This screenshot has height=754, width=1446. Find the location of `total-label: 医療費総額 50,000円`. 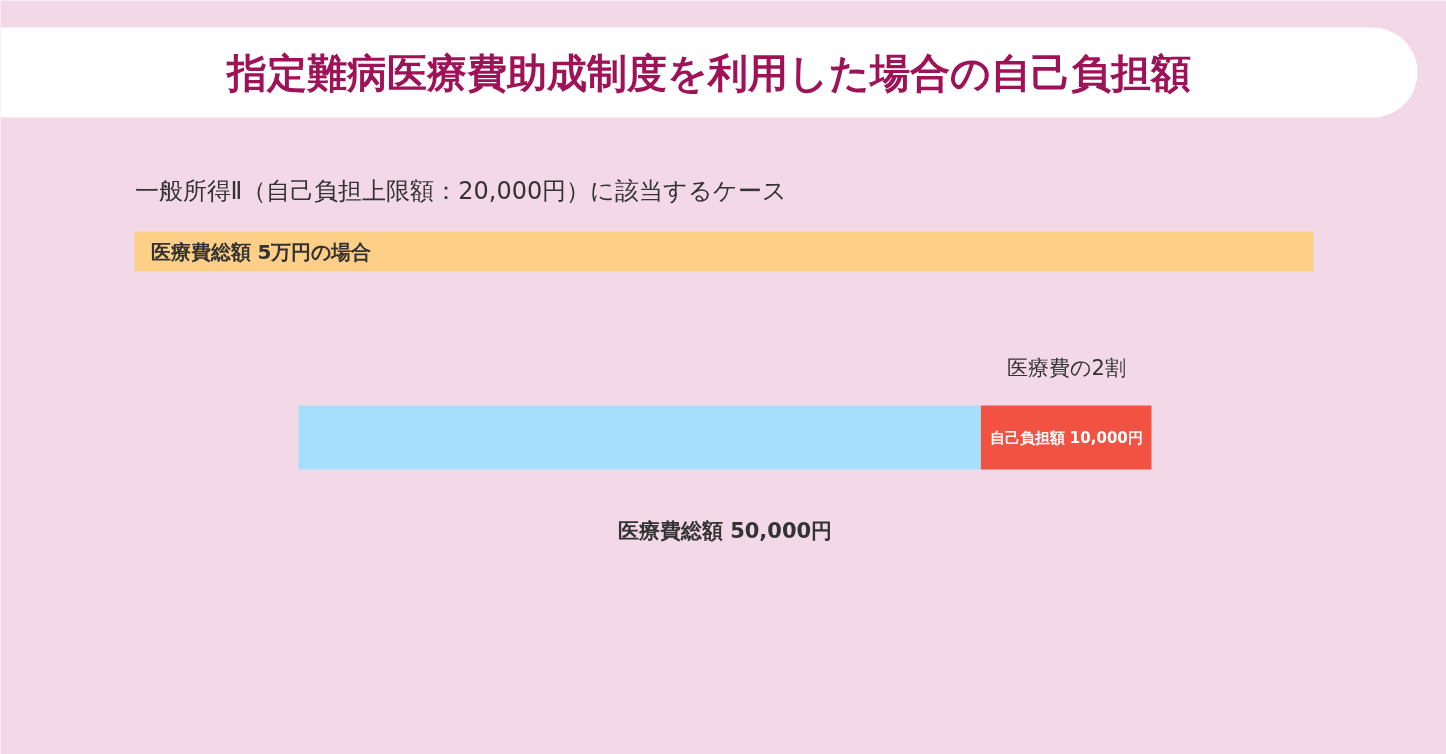

total-label: 医療費総額 50,000円 is located at coordinates (725, 530).